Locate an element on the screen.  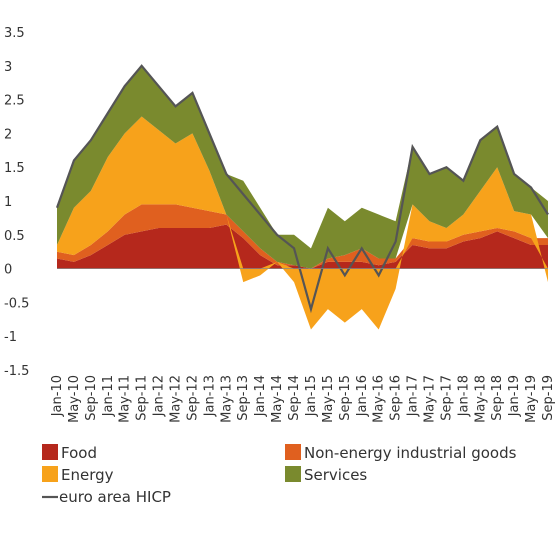
x-tick-label: Sep-12 is located at coordinates (192, 398).